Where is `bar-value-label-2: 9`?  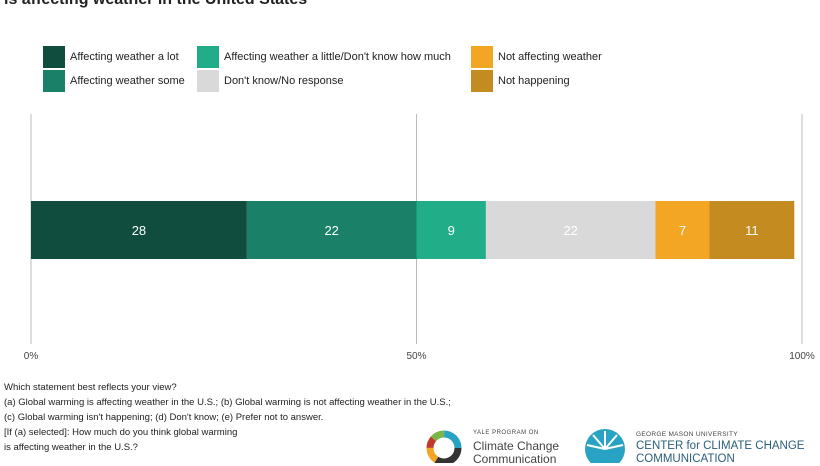
bar-value-label-2: 9 is located at coordinates (451, 230).